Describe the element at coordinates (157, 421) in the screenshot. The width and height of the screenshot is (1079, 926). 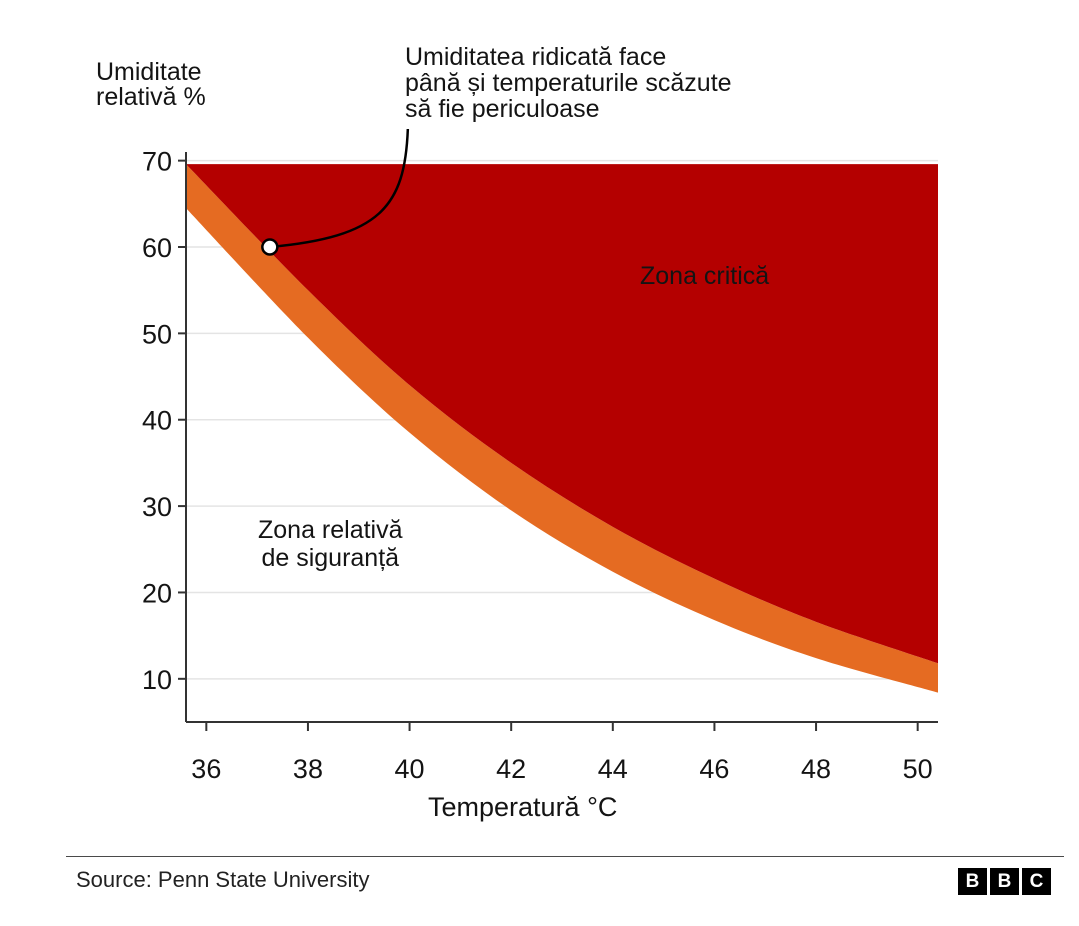
I see `y-tick-label-40: 40` at that location.